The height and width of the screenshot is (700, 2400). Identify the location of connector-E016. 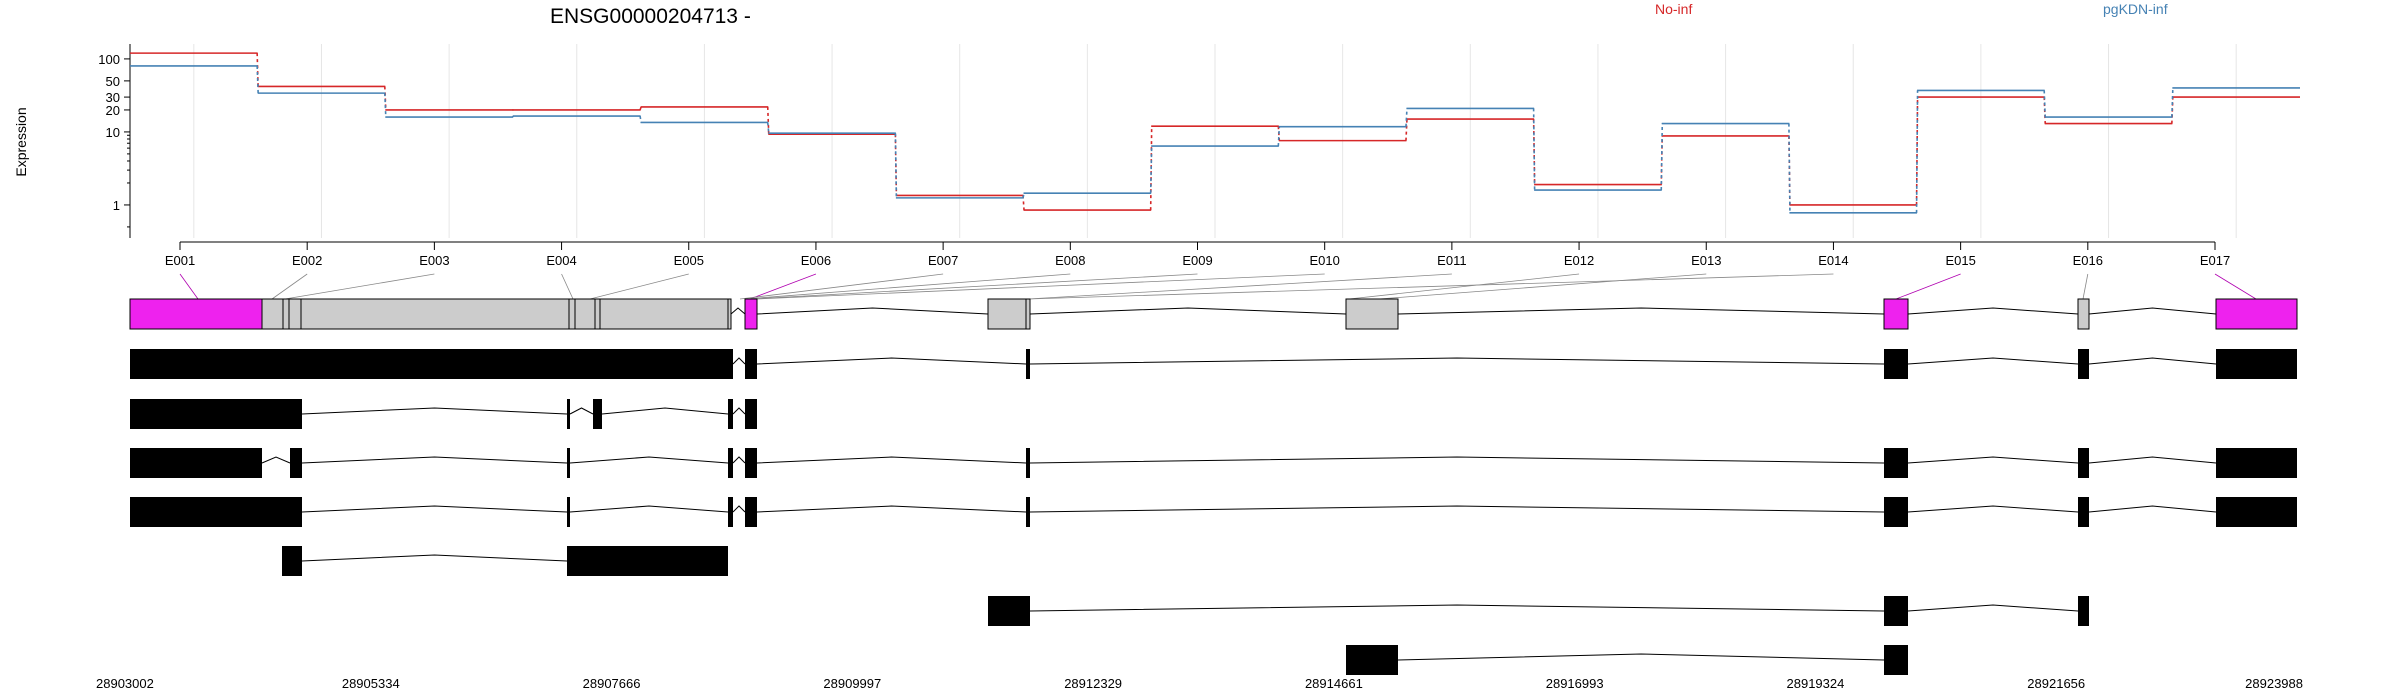
(2085, 286).